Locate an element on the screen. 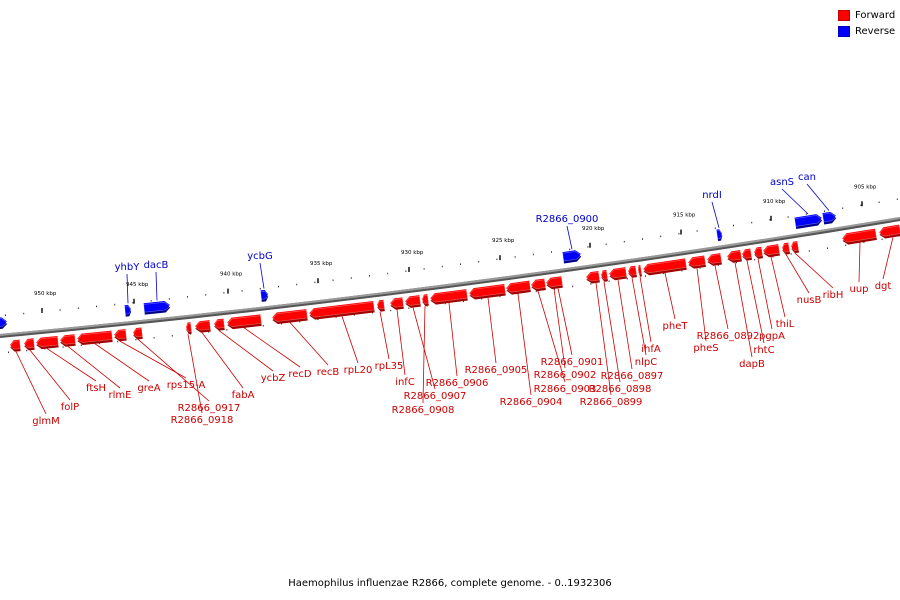 This screenshot has width=900, height=600. forward-gene-label: R2866_0904 is located at coordinates (531, 402).